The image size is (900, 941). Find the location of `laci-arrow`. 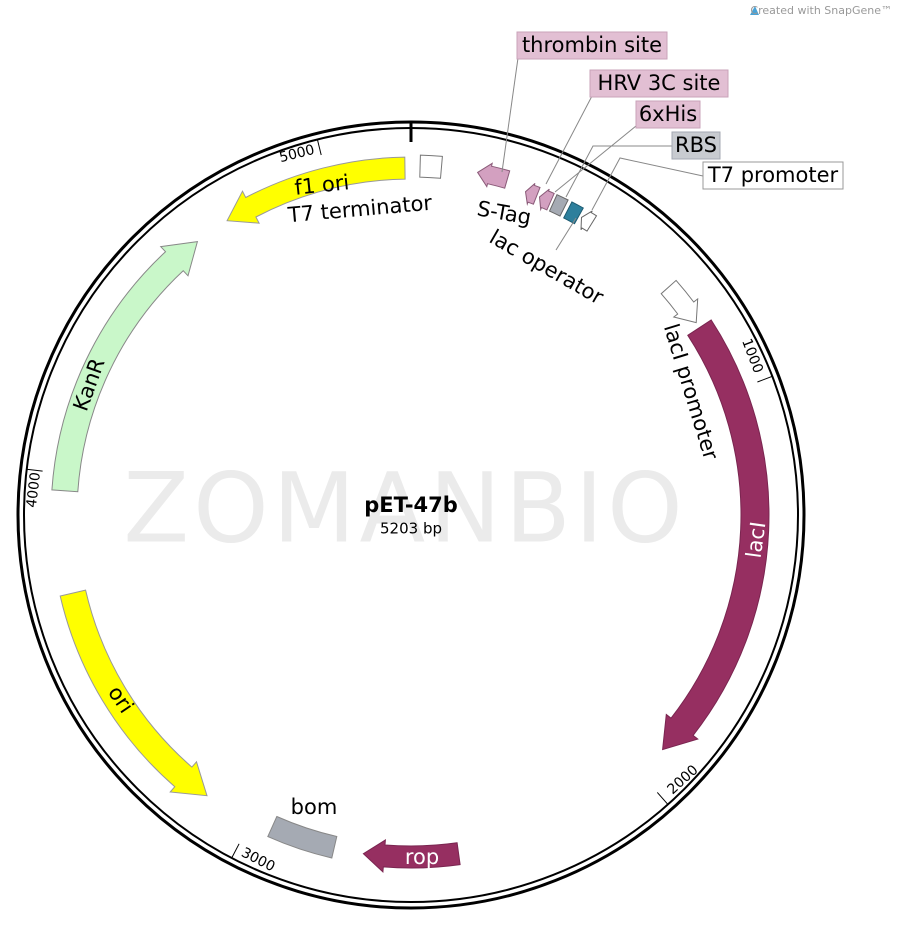

laci-arrow is located at coordinates (716, 535).